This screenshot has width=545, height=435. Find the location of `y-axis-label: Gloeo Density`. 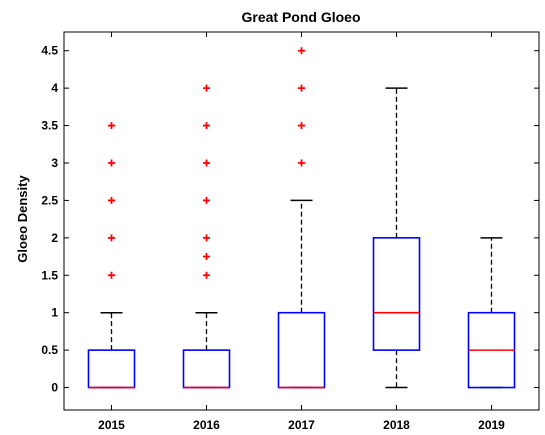

y-axis-label: Gloeo Density is located at coordinates (22, 219).